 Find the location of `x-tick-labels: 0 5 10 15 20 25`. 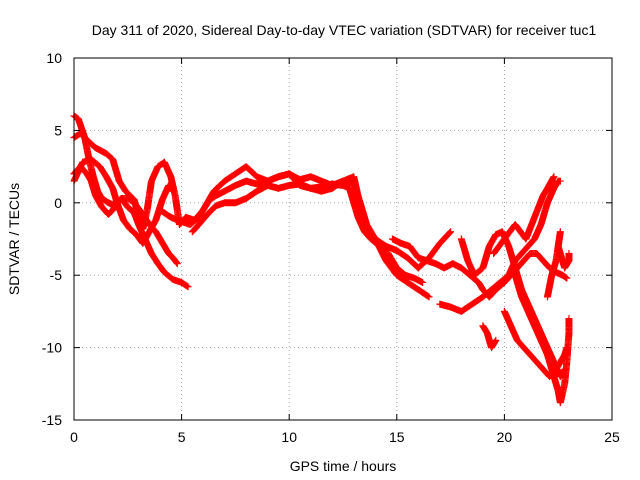

x-tick-labels: 0 5 10 15 20 25 is located at coordinates (345, 437).